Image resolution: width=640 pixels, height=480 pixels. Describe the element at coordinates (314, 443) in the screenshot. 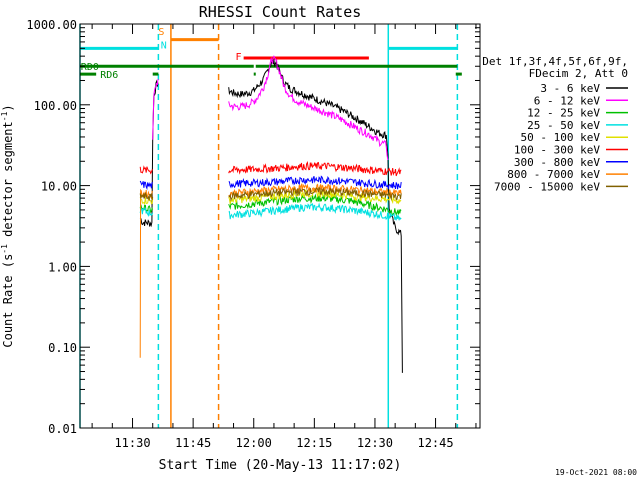

I see `x-tick-label: 12:15` at that location.